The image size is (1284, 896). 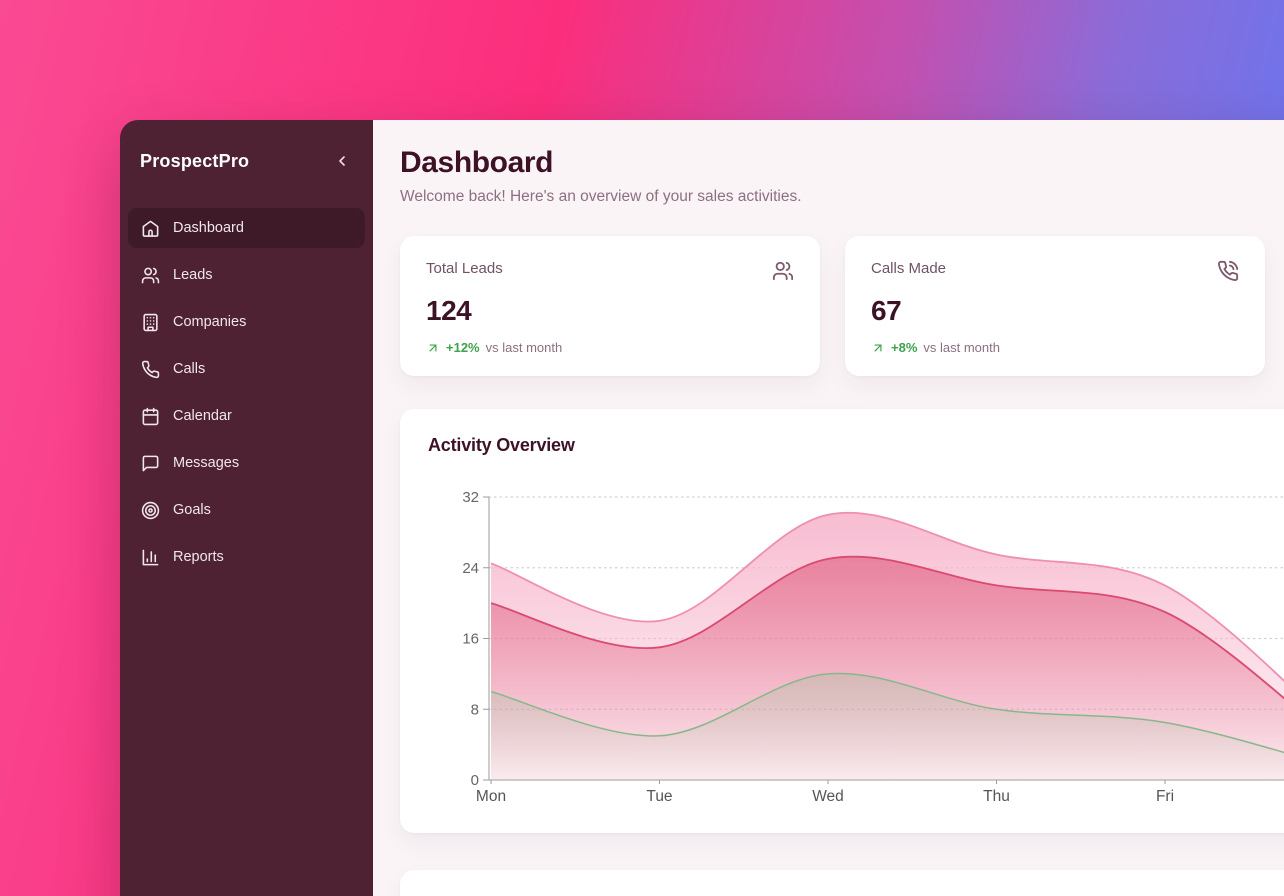 I want to click on phone-call-icon-wrap, so click(x=1228, y=273).